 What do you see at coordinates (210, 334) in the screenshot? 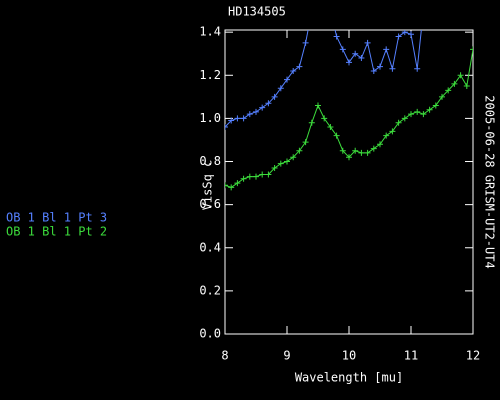
I see `y-tick-label: 0.0` at bounding box center [210, 334].